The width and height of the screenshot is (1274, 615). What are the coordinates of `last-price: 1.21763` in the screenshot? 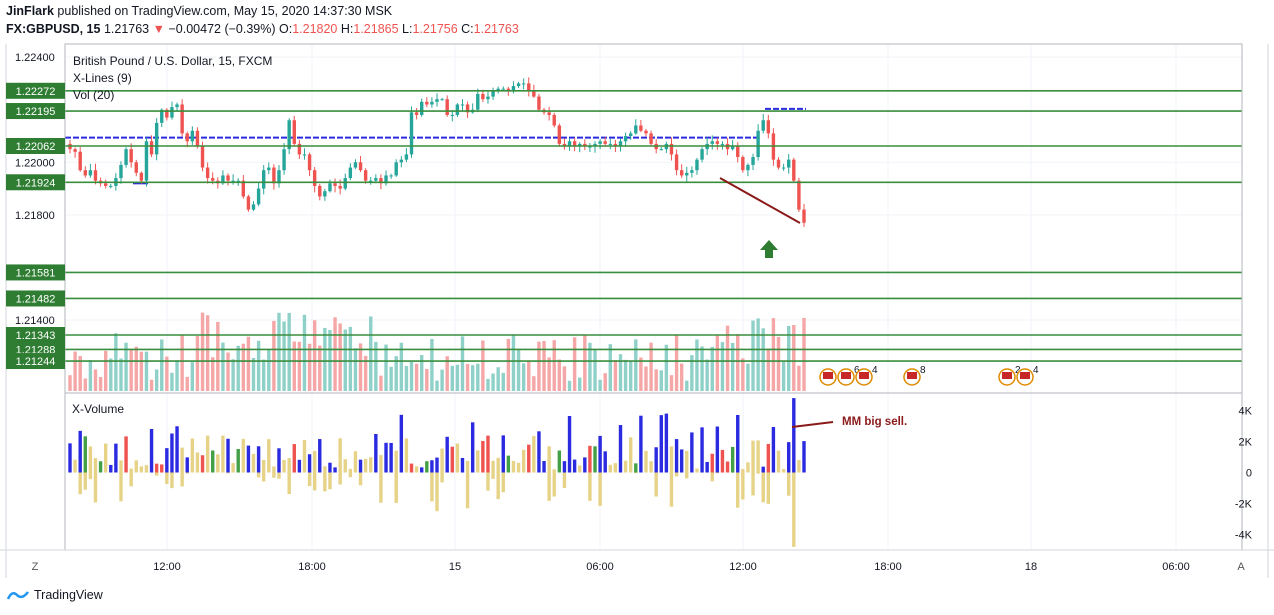 It's located at (126, 29).